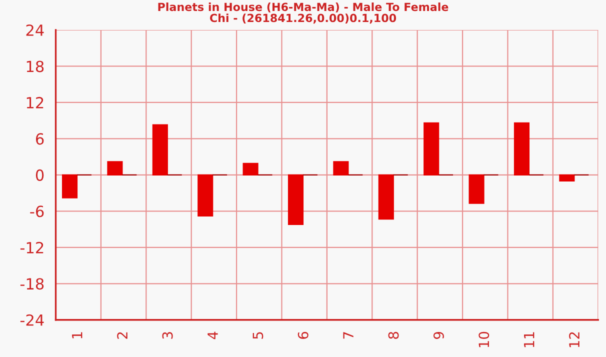  Describe the element at coordinates (303, 7) in the screenshot. I see `chart-title: Planets in House (H6-Ma-Ma) - Male To Female` at that location.